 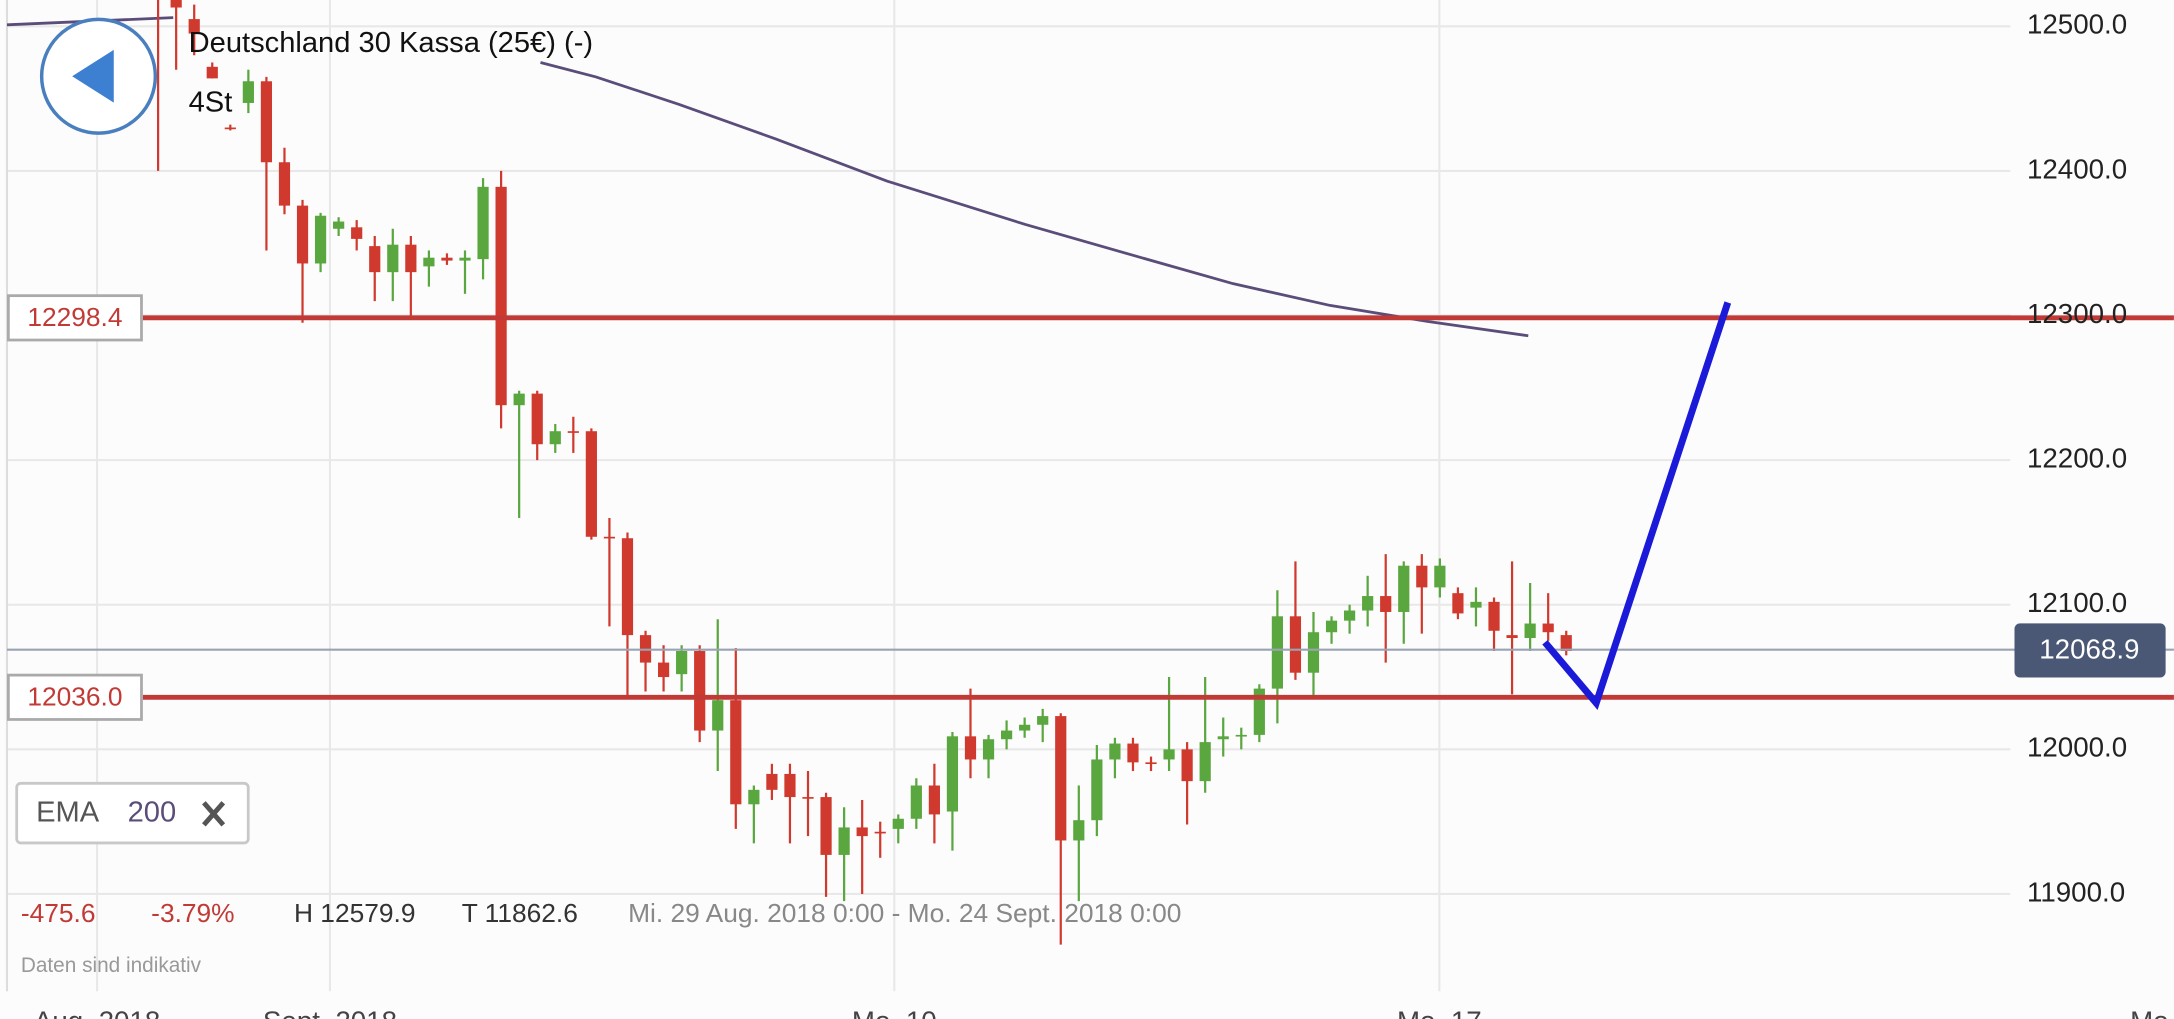 What do you see at coordinates (894, 1012) in the screenshot?
I see `x-tick-label: Mo. 10` at bounding box center [894, 1012].